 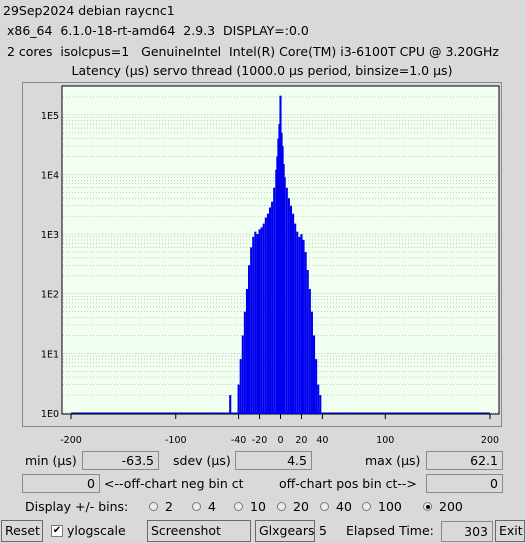 I want to click on sdev-value-field: 4.5, so click(x=273, y=460).